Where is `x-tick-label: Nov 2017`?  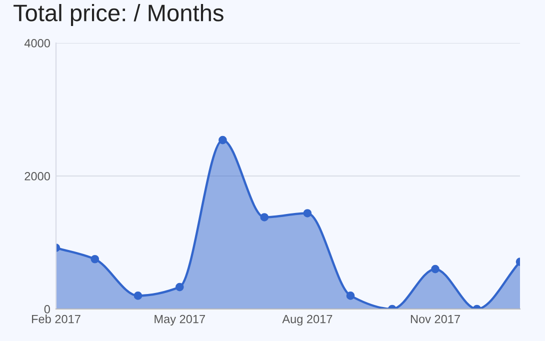 x-tick-label: Nov 2017 is located at coordinates (435, 319).